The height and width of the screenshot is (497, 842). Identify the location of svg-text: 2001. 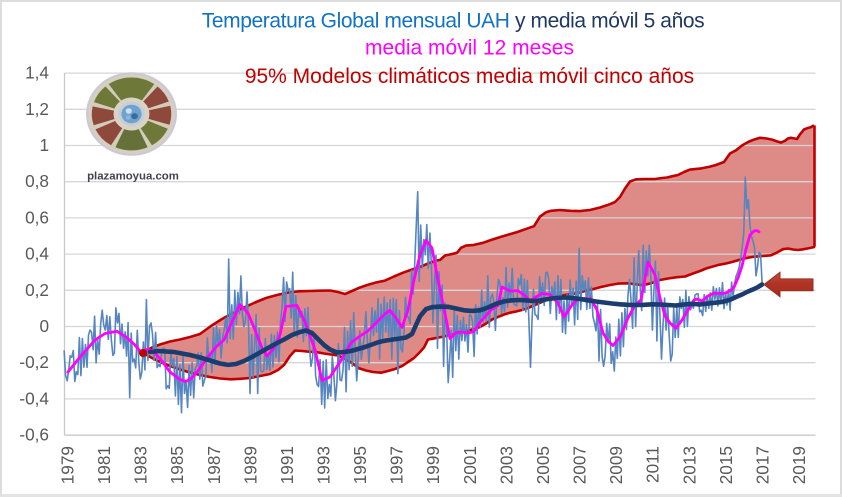
(470, 465).